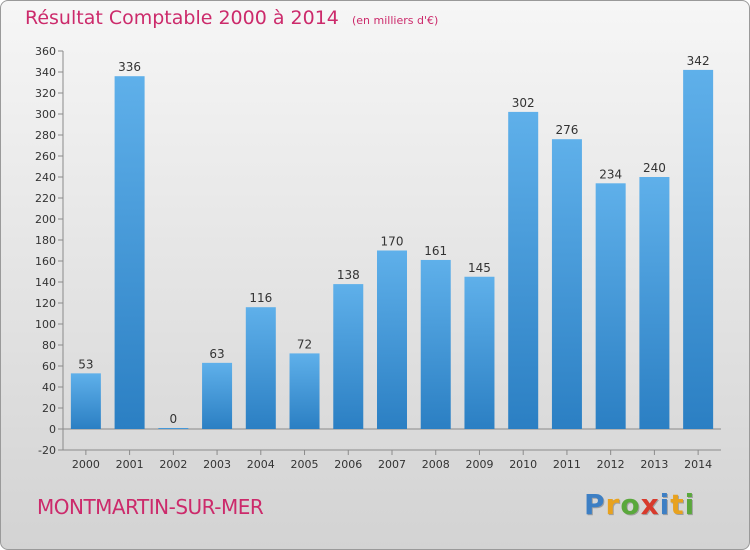  Describe the element at coordinates (677, 504) in the screenshot. I see `logo-letter: t` at that location.